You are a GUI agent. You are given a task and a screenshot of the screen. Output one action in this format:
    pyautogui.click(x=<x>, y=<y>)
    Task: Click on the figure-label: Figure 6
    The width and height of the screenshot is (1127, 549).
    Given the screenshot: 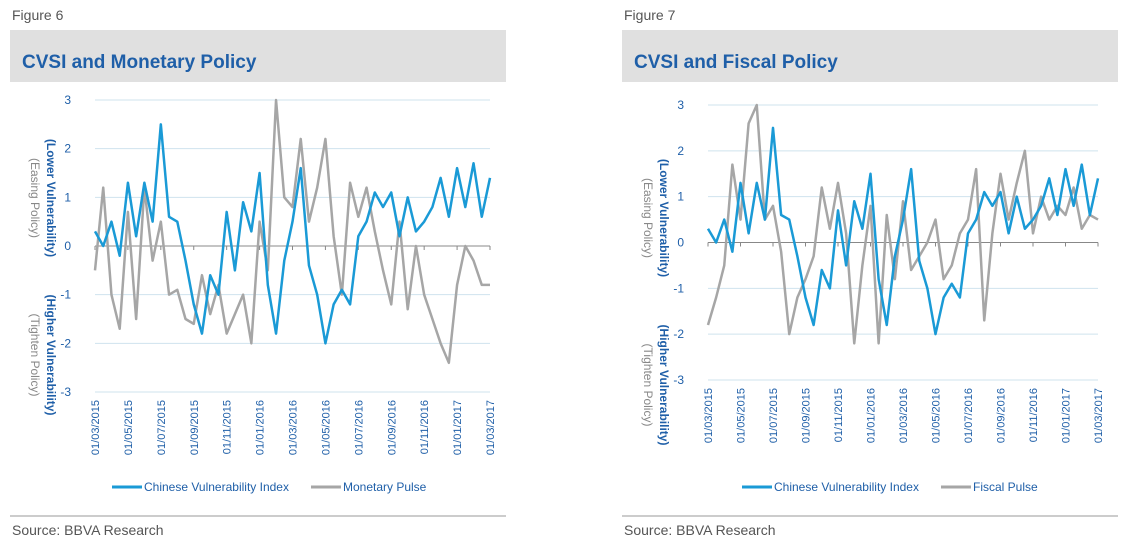 What is the action you would take?
    pyautogui.click(x=38, y=15)
    